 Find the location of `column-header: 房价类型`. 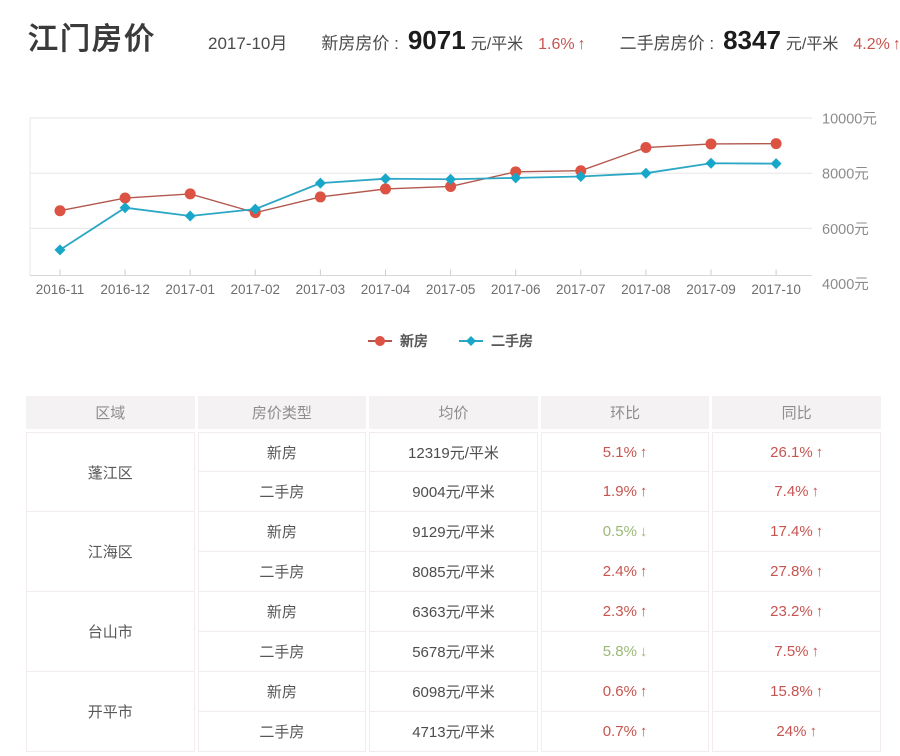

column-header: 房价类型 is located at coordinates (282, 414).